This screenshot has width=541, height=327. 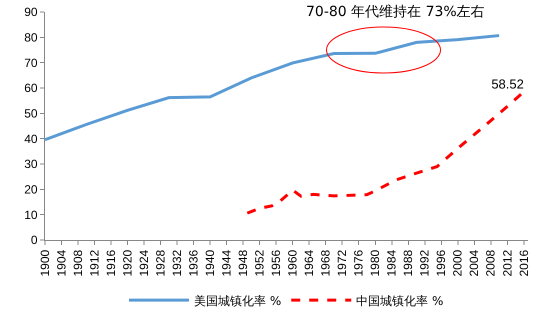 What do you see at coordinates (31, 189) in the screenshot?
I see `y-tick-label: 20` at bounding box center [31, 189].